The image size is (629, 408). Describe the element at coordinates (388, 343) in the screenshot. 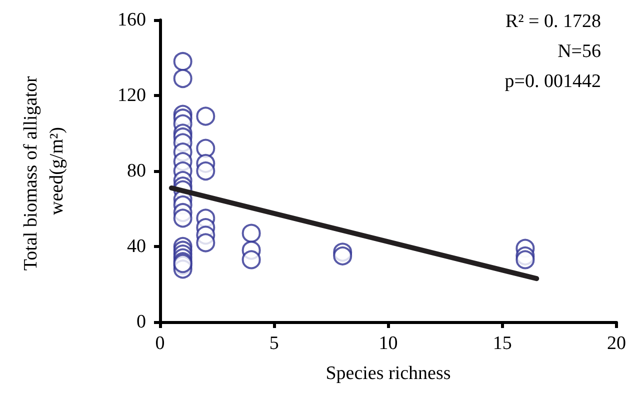

I see `x-tick-label: 10` at that location.